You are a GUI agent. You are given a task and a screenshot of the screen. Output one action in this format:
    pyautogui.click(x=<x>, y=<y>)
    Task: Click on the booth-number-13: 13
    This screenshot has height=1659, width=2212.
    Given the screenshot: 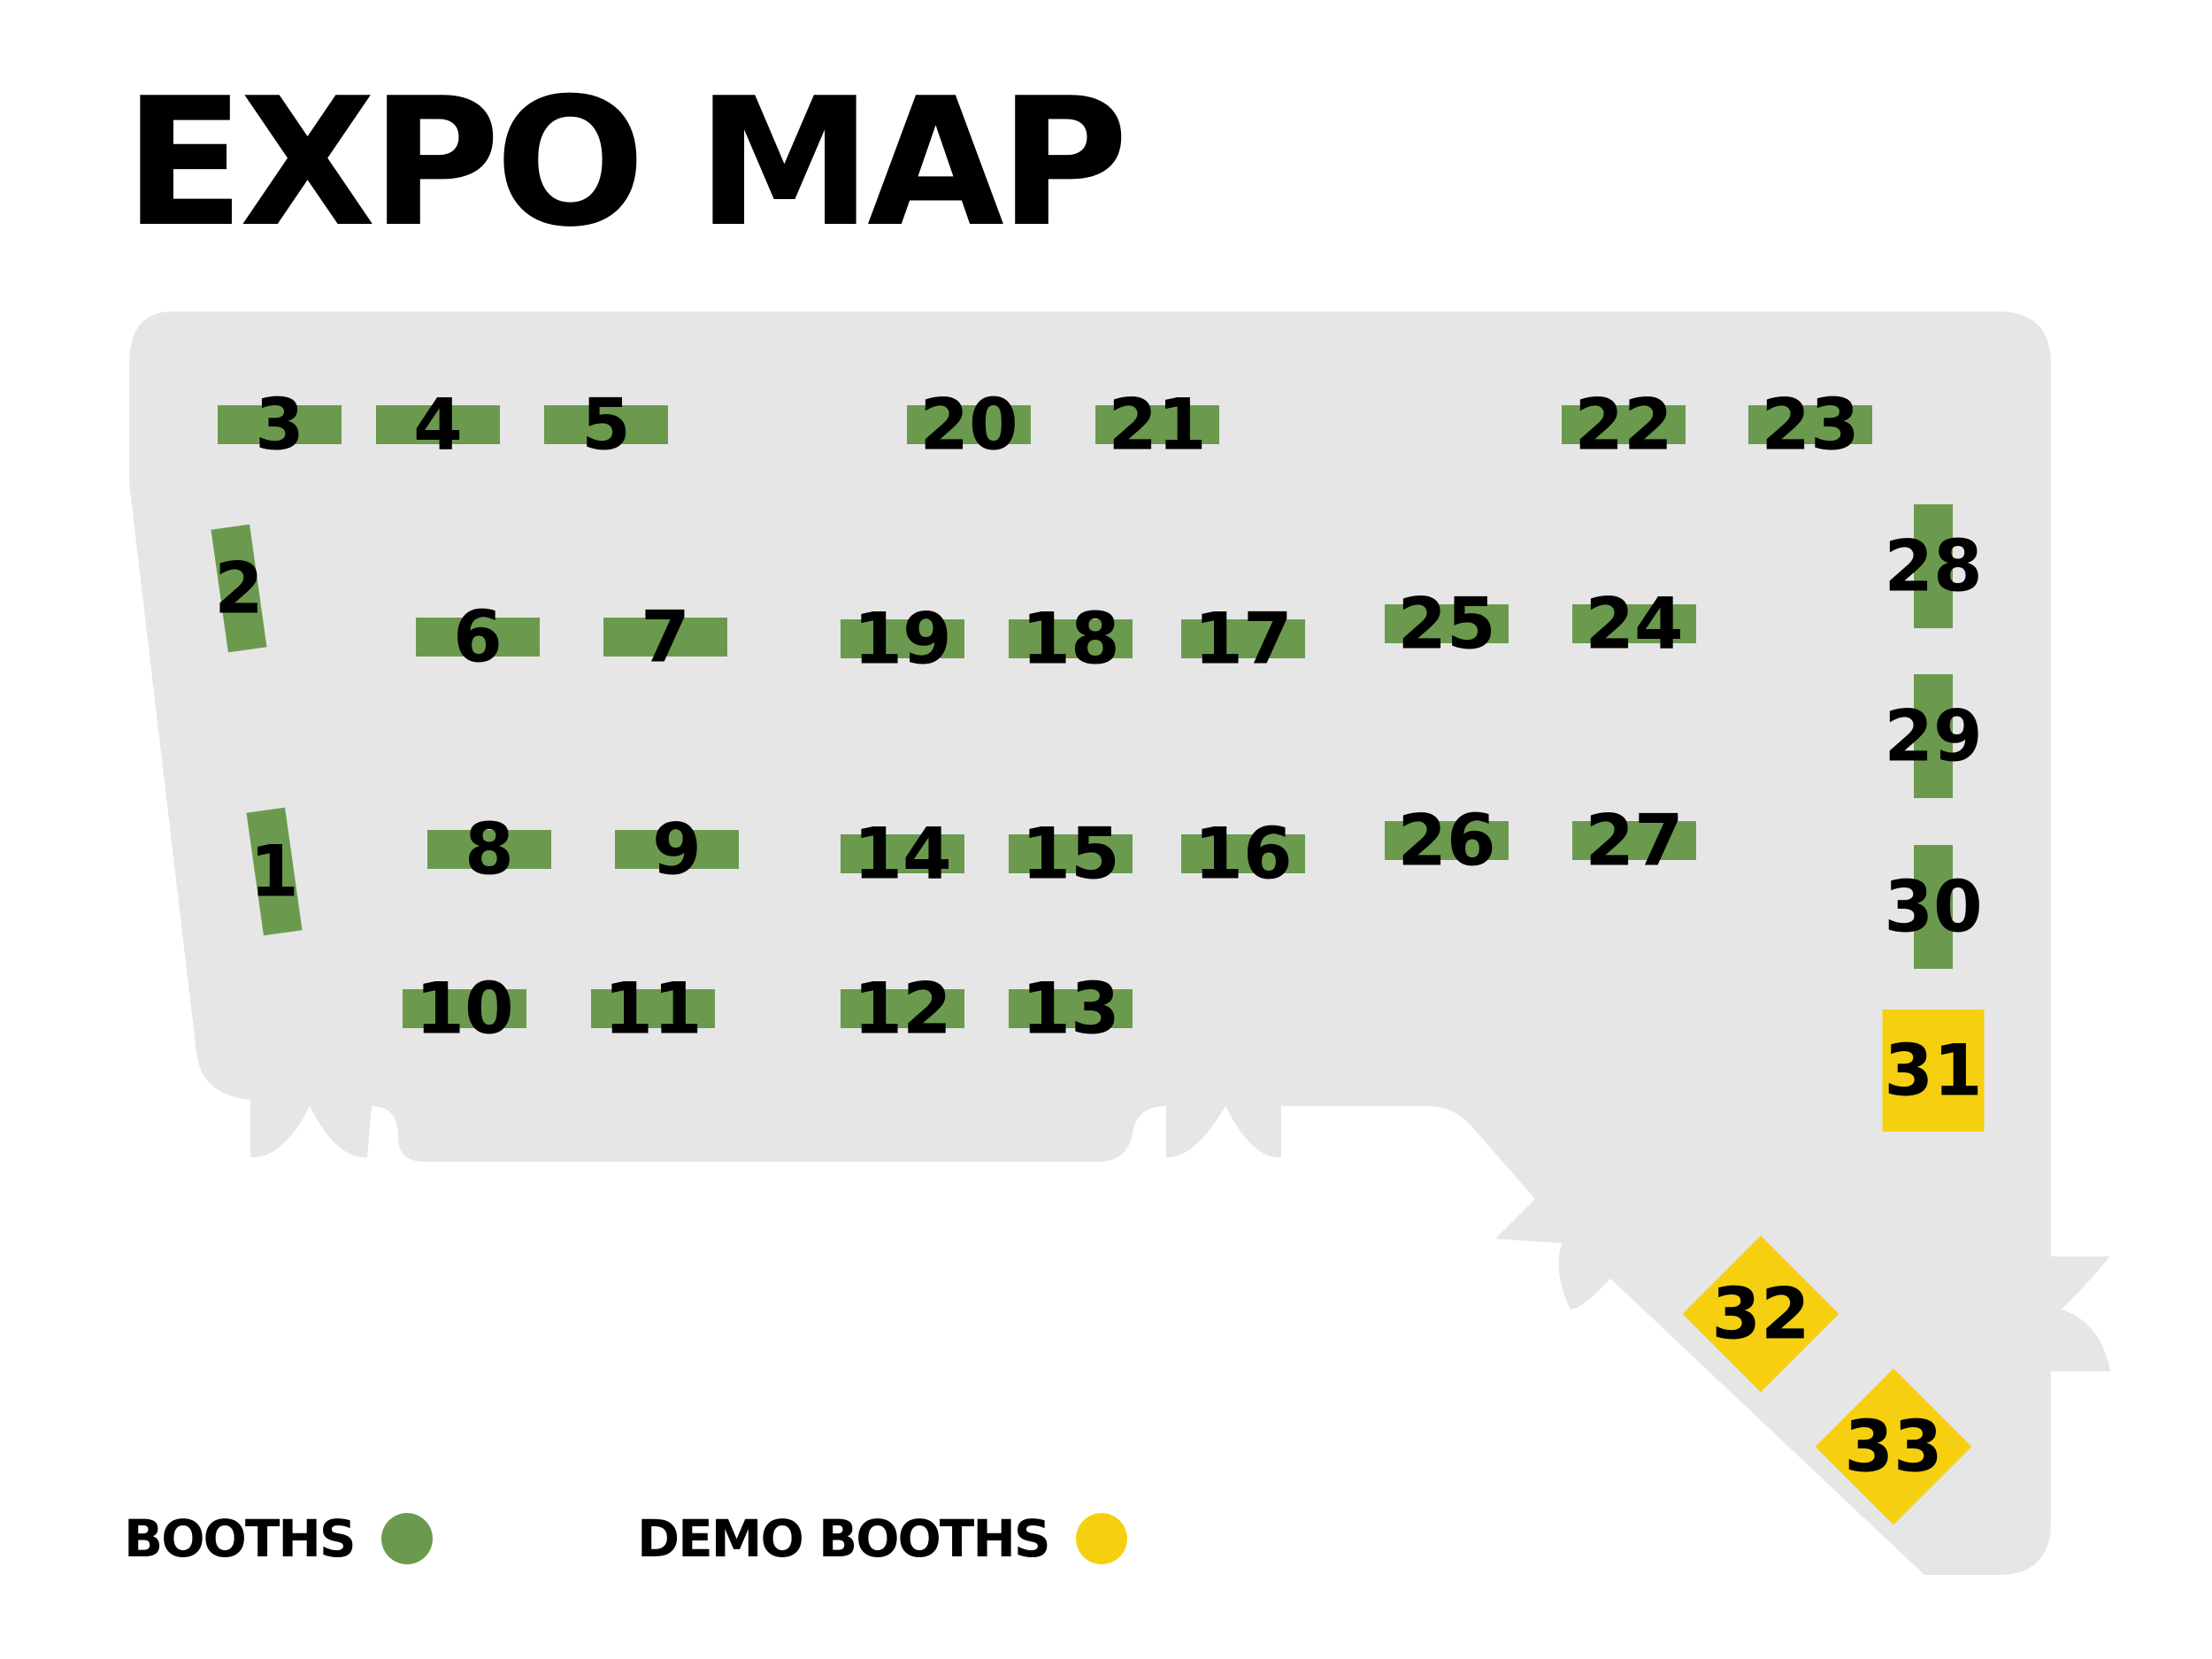 What is the action you would take?
    pyautogui.click(x=1070, y=1009)
    